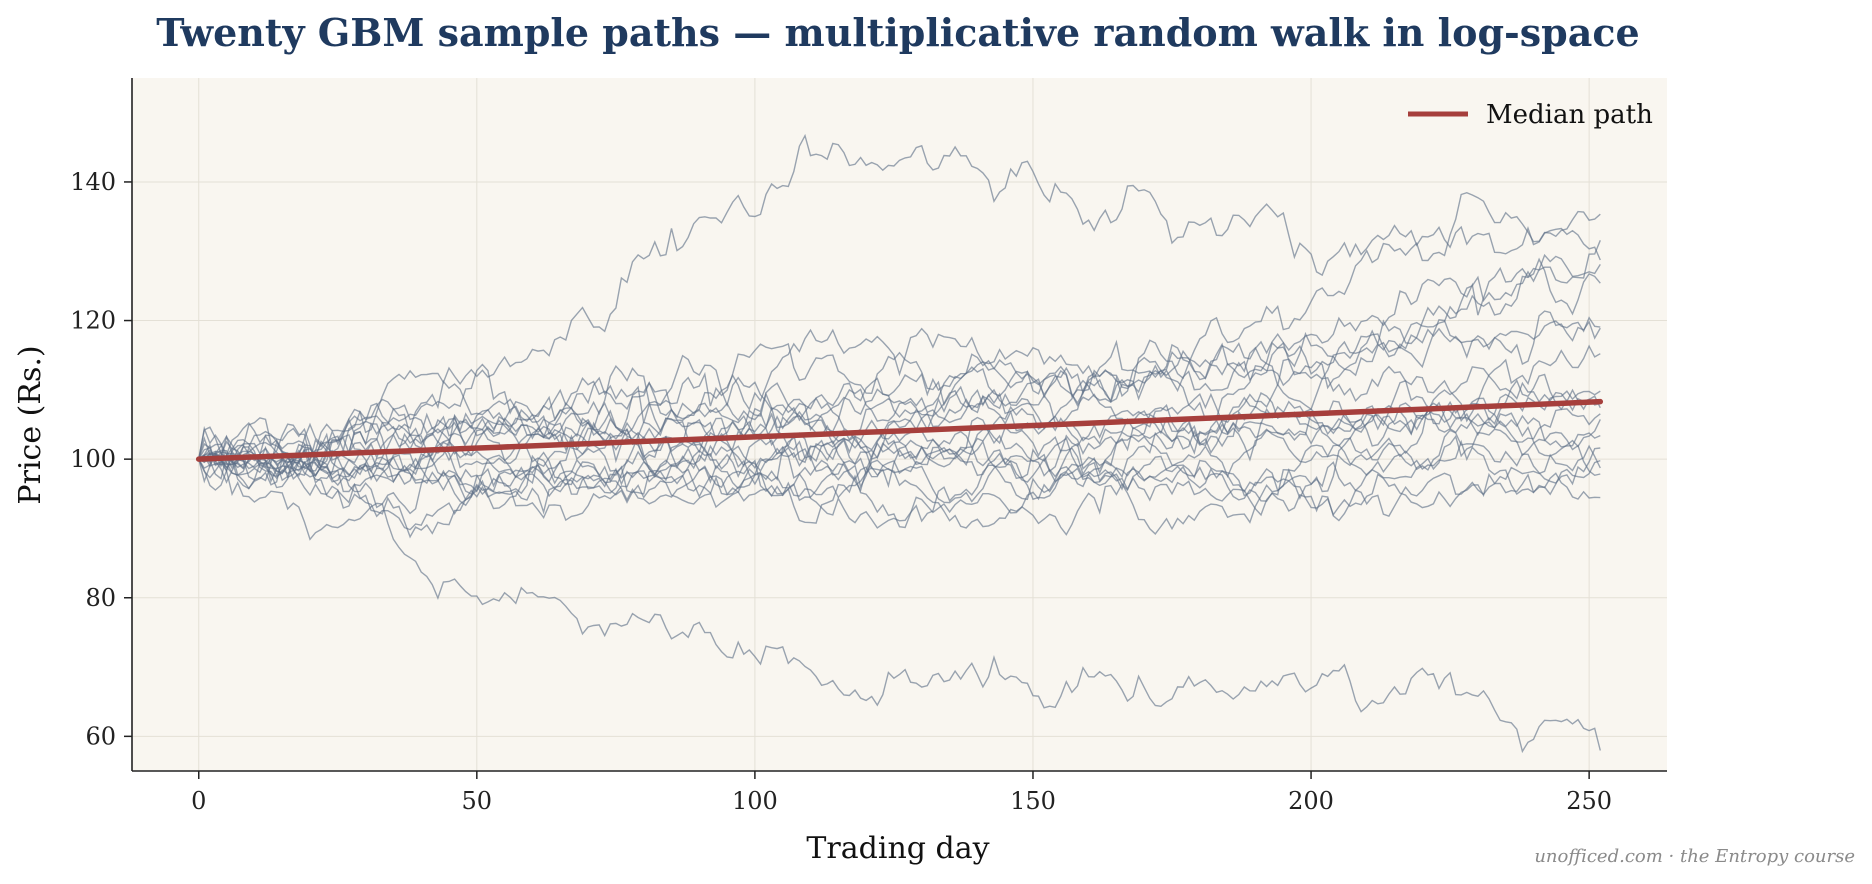 This screenshot has height=884, width=1872. What do you see at coordinates (1569, 115) in the screenshot?
I see `legend-label-median: Median path` at bounding box center [1569, 115].